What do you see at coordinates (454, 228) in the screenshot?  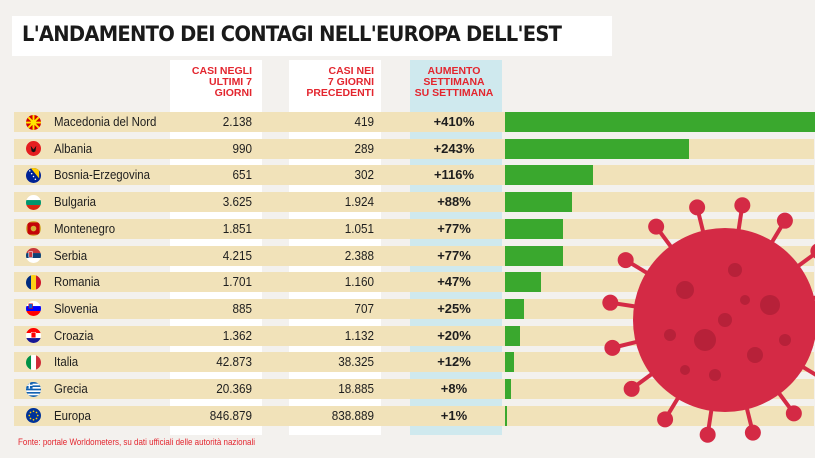 I see `increase-value: +77%` at bounding box center [454, 228].